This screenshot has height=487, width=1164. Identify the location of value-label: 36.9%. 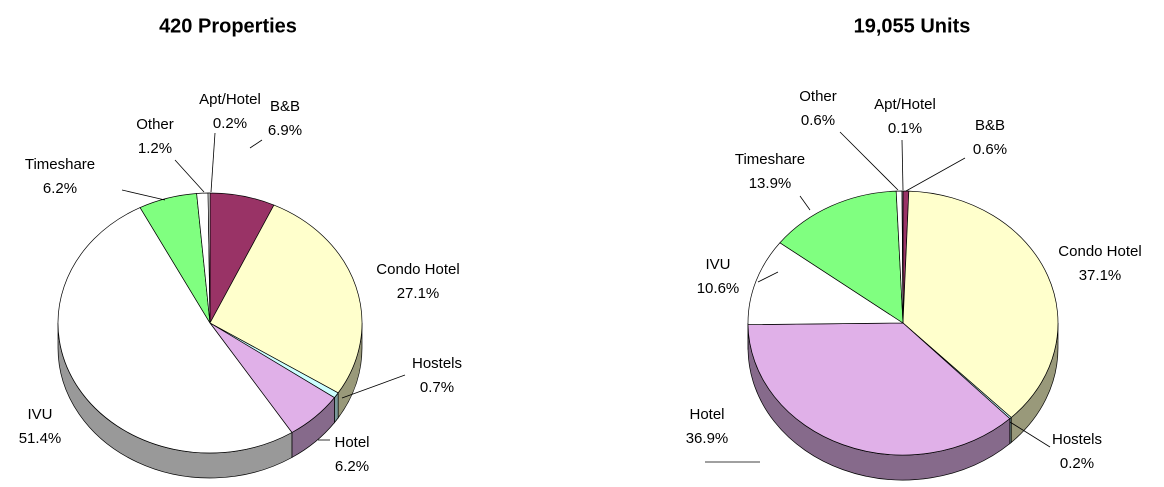
(707, 438).